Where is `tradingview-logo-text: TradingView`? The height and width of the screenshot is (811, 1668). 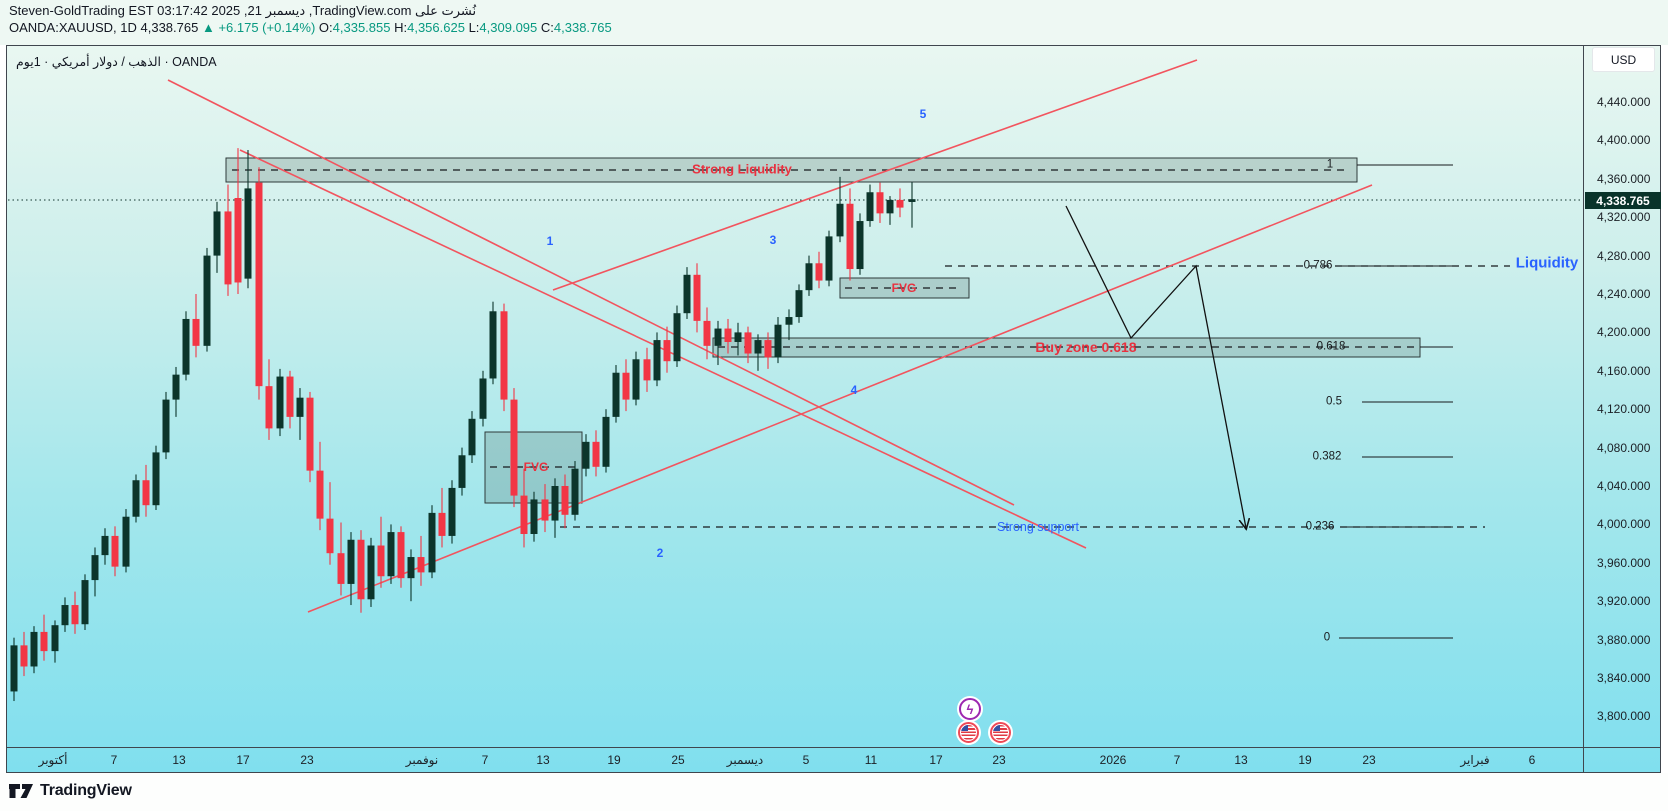 tradingview-logo-text: TradingView is located at coordinates (86, 790).